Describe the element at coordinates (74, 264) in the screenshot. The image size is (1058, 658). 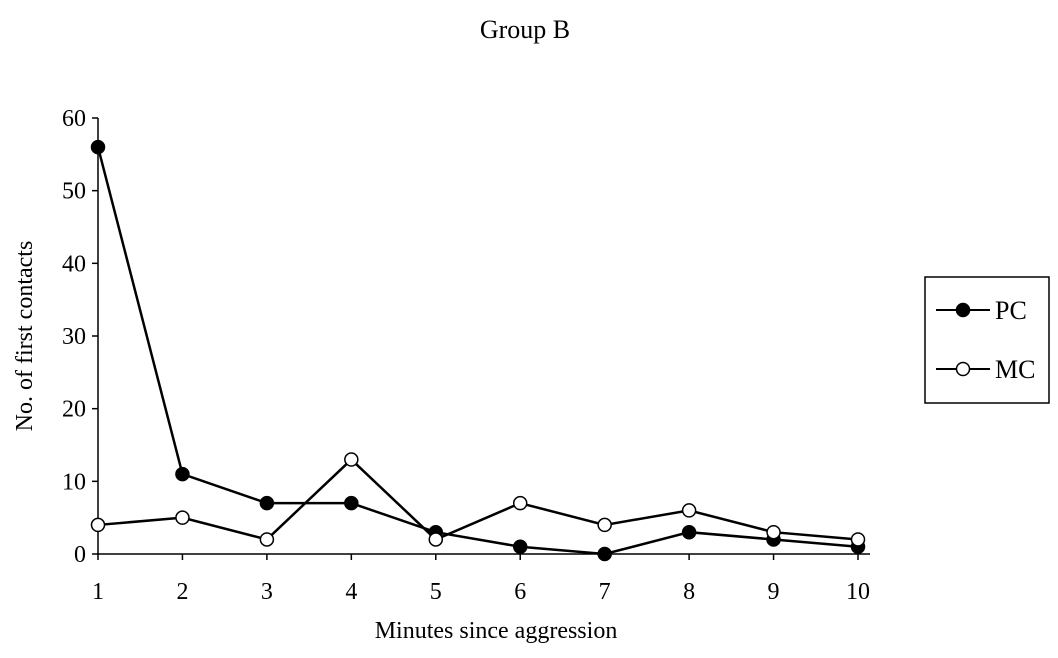
I see `y-tick-label: 40` at that location.